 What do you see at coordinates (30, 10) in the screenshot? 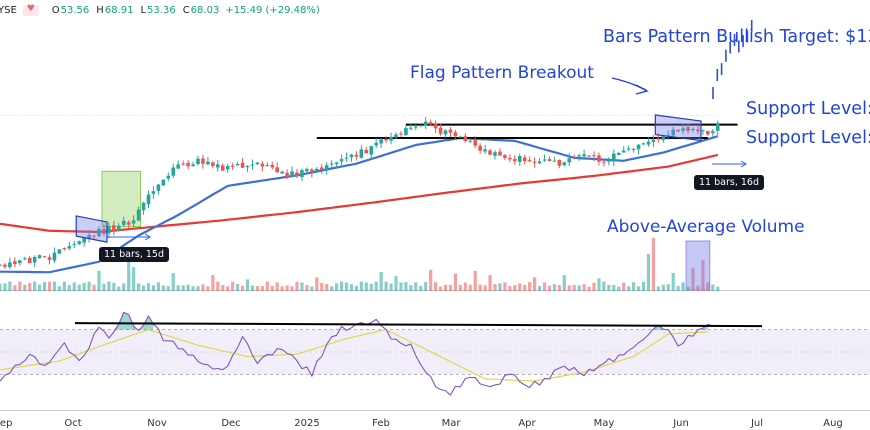
I see `favorite-icon` at bounding box center [30, 10].